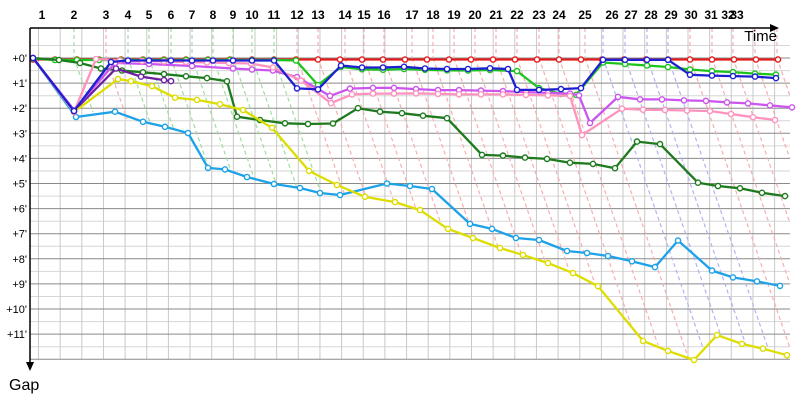 The width and height of the screenshot is (800, 400). Describe the element at coordinates (454, 15) in the screenshot. I see `x-tick-lap-19: 19` at that location.